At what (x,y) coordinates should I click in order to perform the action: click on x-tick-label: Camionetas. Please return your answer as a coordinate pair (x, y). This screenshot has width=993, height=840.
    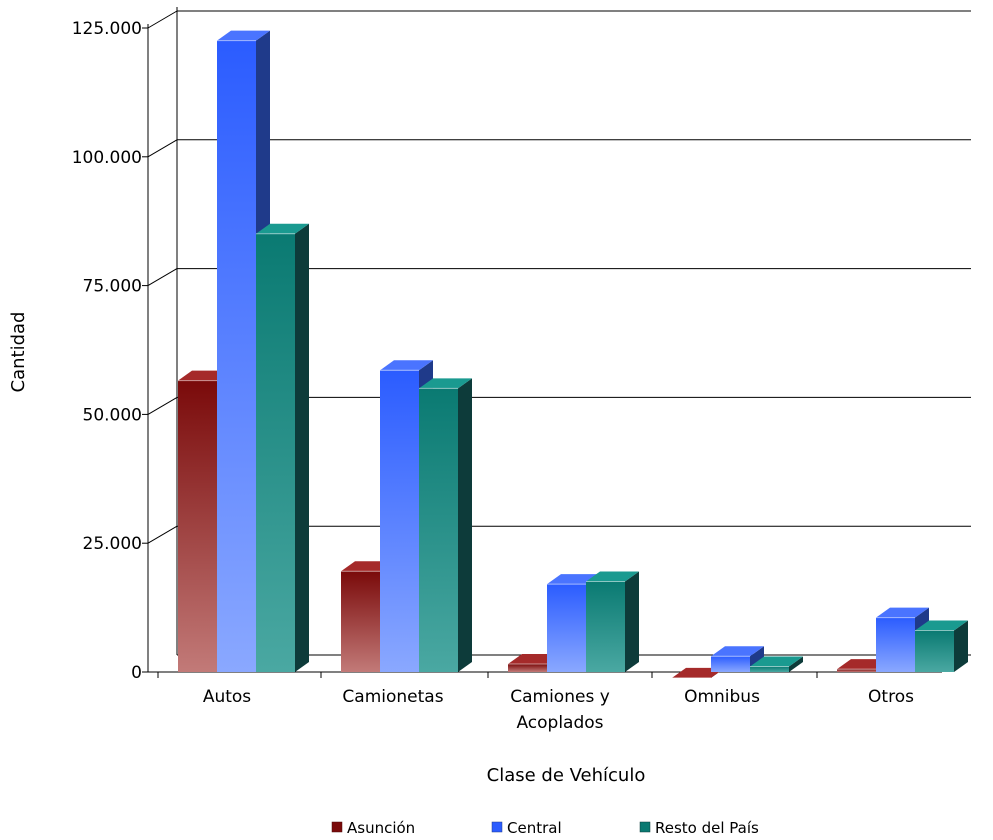
    Looking at the image, I should click on (392, 697).